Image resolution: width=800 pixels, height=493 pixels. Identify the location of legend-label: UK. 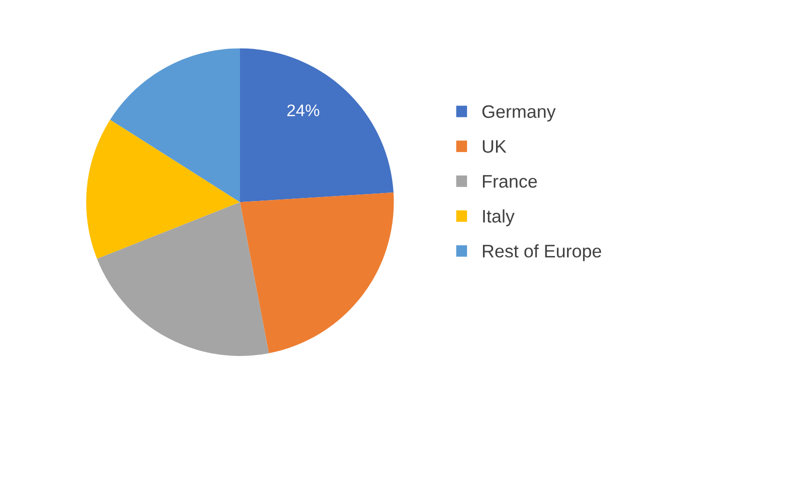
(494, 146).